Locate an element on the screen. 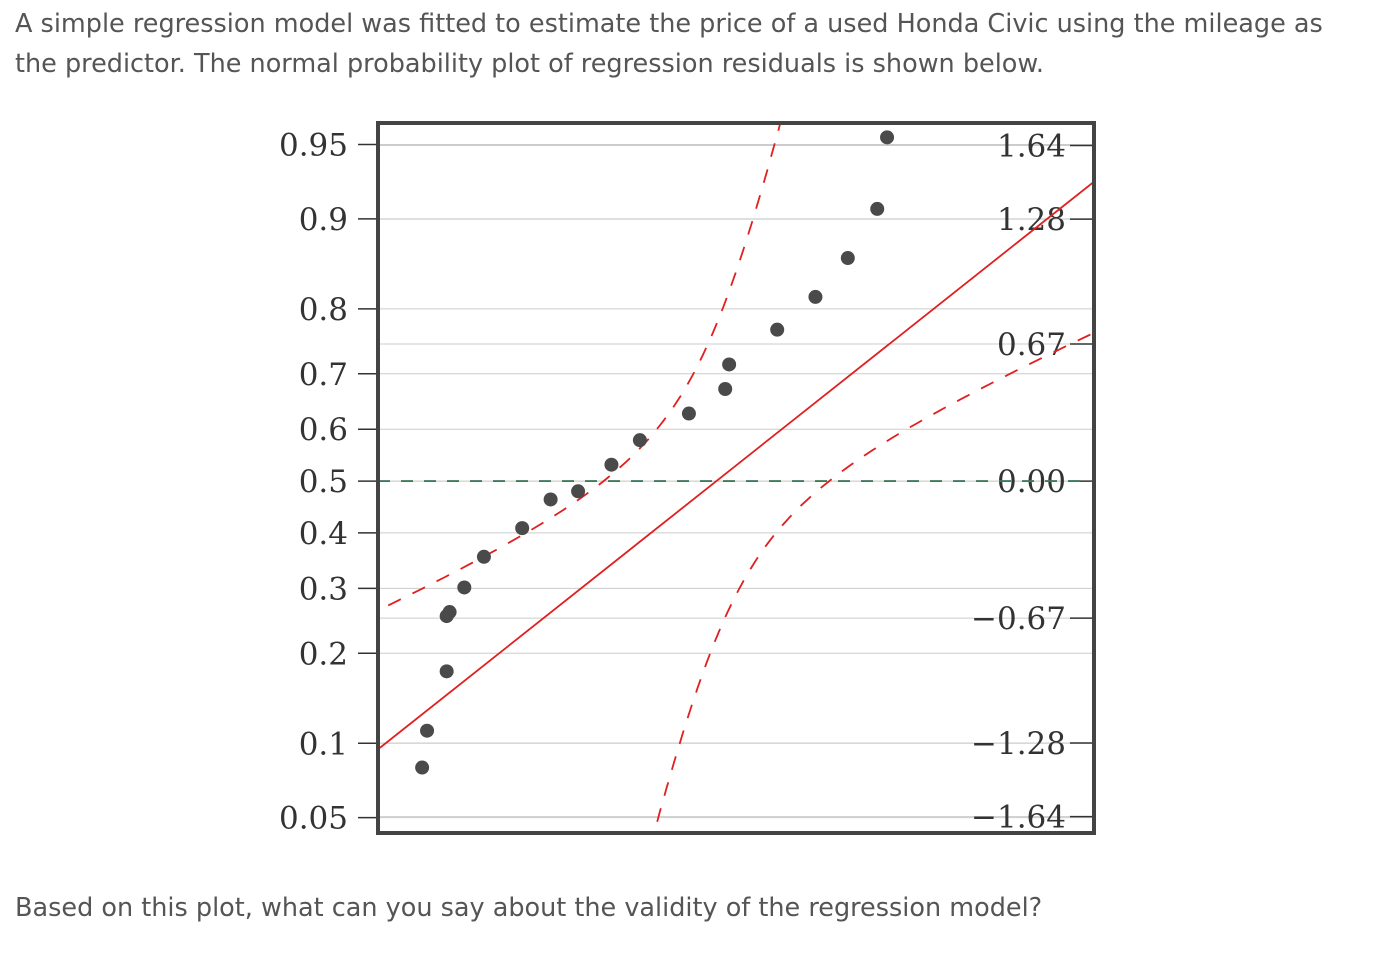 The image size is (1380, 968). right-tick-label: 0.00 is located at coordinates (1031, 482).